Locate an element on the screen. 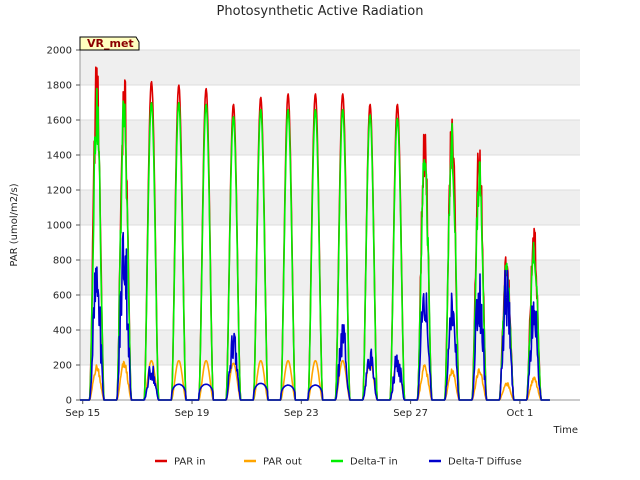  x-tick-label: Sep 15 is located at coordinates (82, 413).